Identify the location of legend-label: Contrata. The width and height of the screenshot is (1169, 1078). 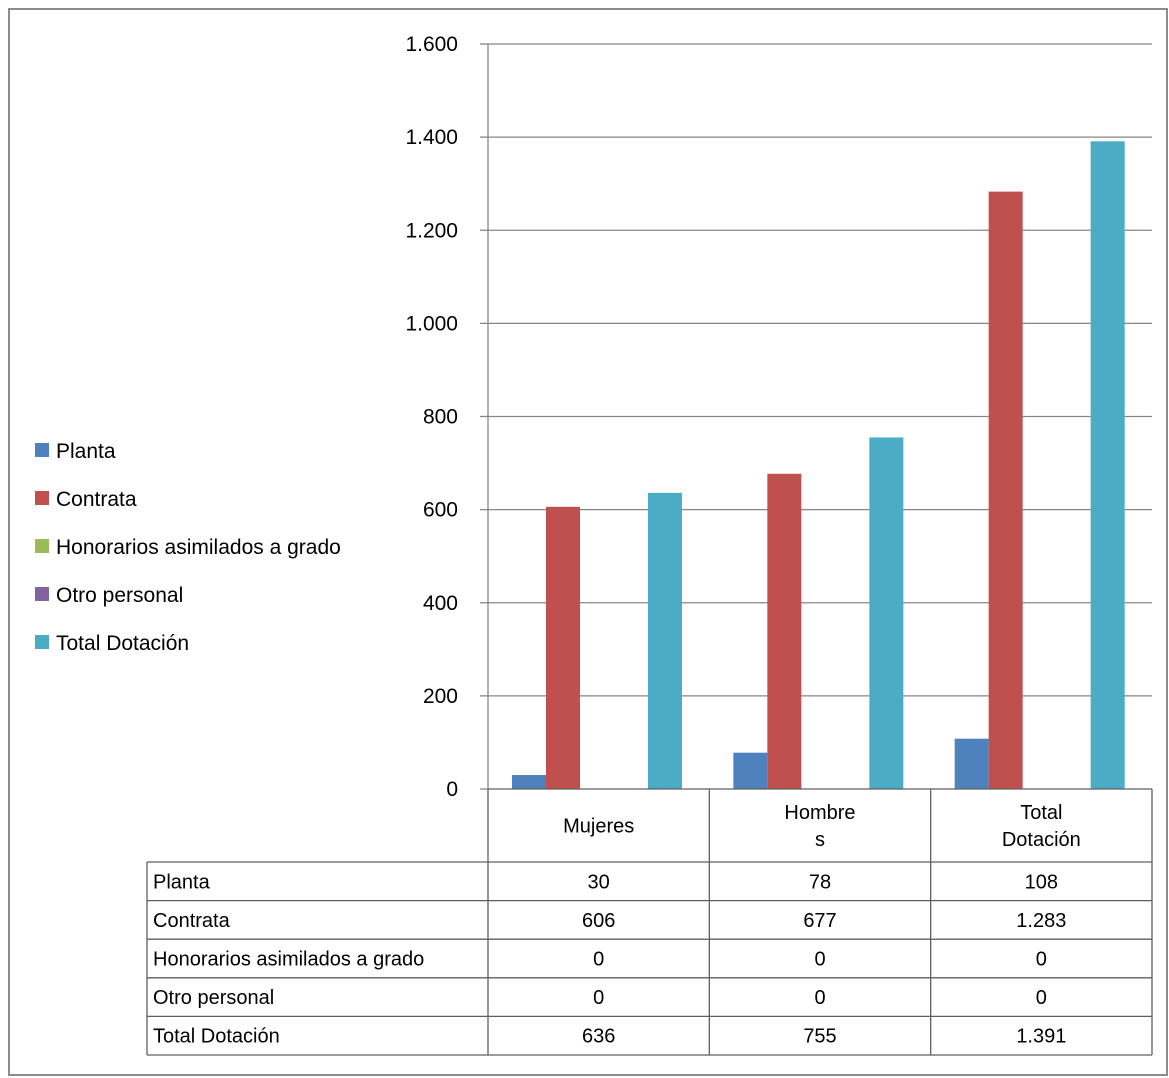
(96, 499).